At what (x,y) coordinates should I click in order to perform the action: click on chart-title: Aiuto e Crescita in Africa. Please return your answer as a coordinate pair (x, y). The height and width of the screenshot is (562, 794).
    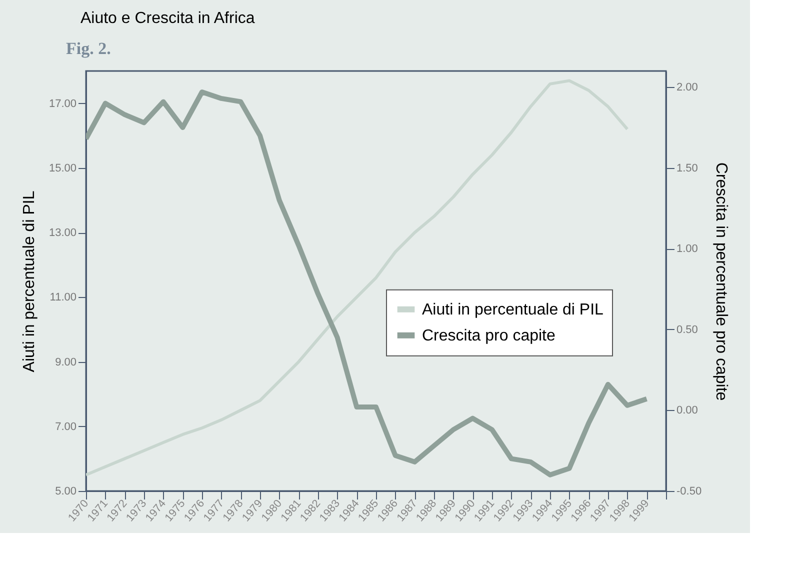
    Looking at the image, I should click on (167, 18).